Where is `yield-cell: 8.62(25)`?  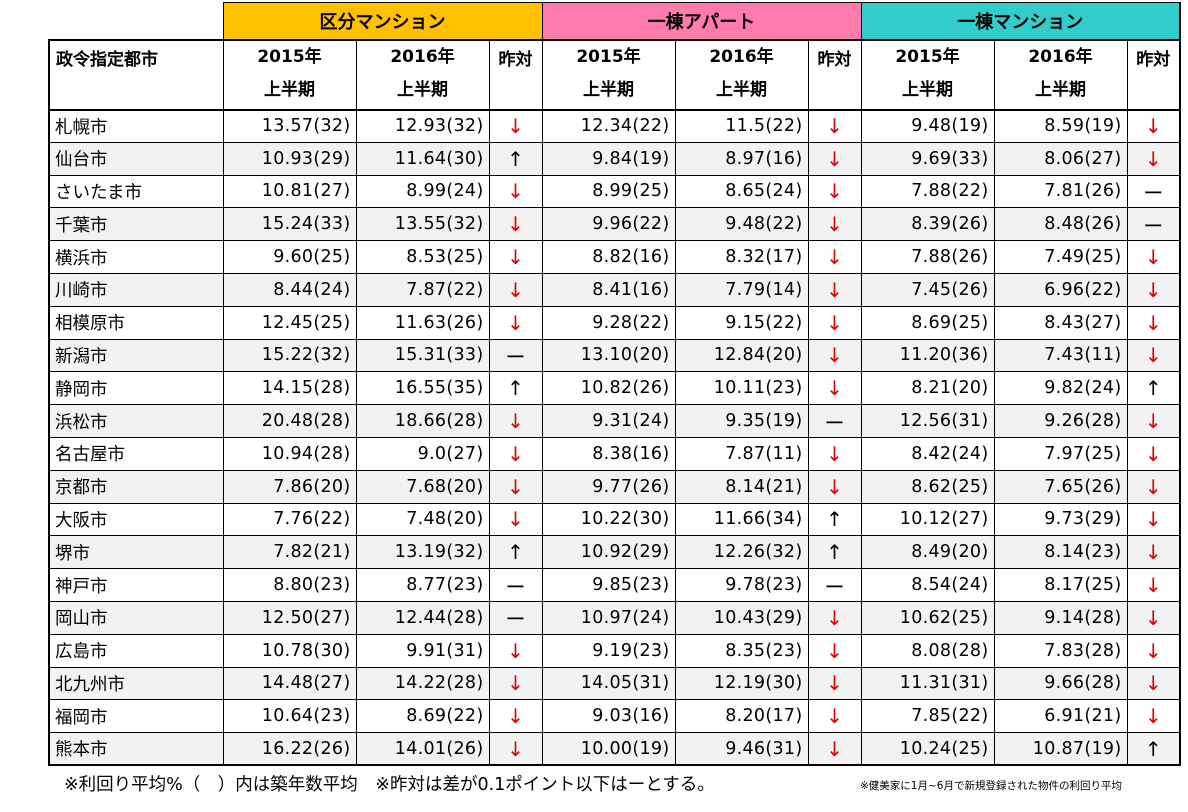 yield-cell: 8.62(25) is located at coordinates (927, 486).